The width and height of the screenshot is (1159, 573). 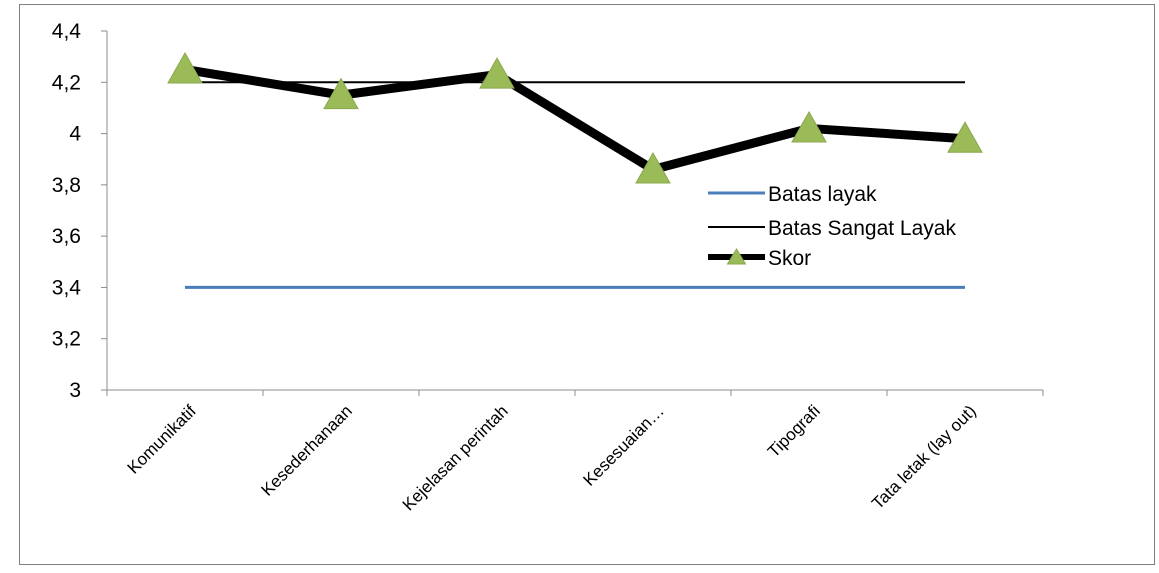 What do you see at coordinates (79, 211) in the screenshot?
I see `y-axis-ticks: 3 3,2 3,4 3,6 3,8 4 4,2 4,4` at bounding box center [79, 211].